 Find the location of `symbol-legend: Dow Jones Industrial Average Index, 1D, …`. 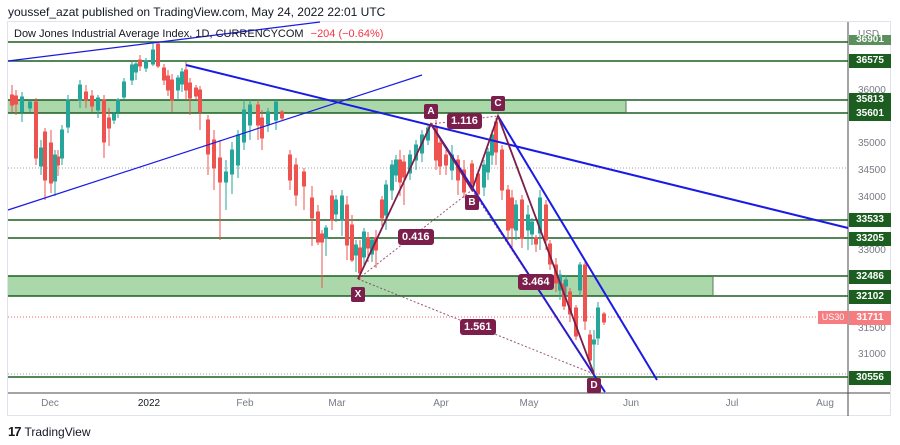

symbol-legend: Dow Jones Industrial Average Index, 1D, … is located at coordinates (198, 34).